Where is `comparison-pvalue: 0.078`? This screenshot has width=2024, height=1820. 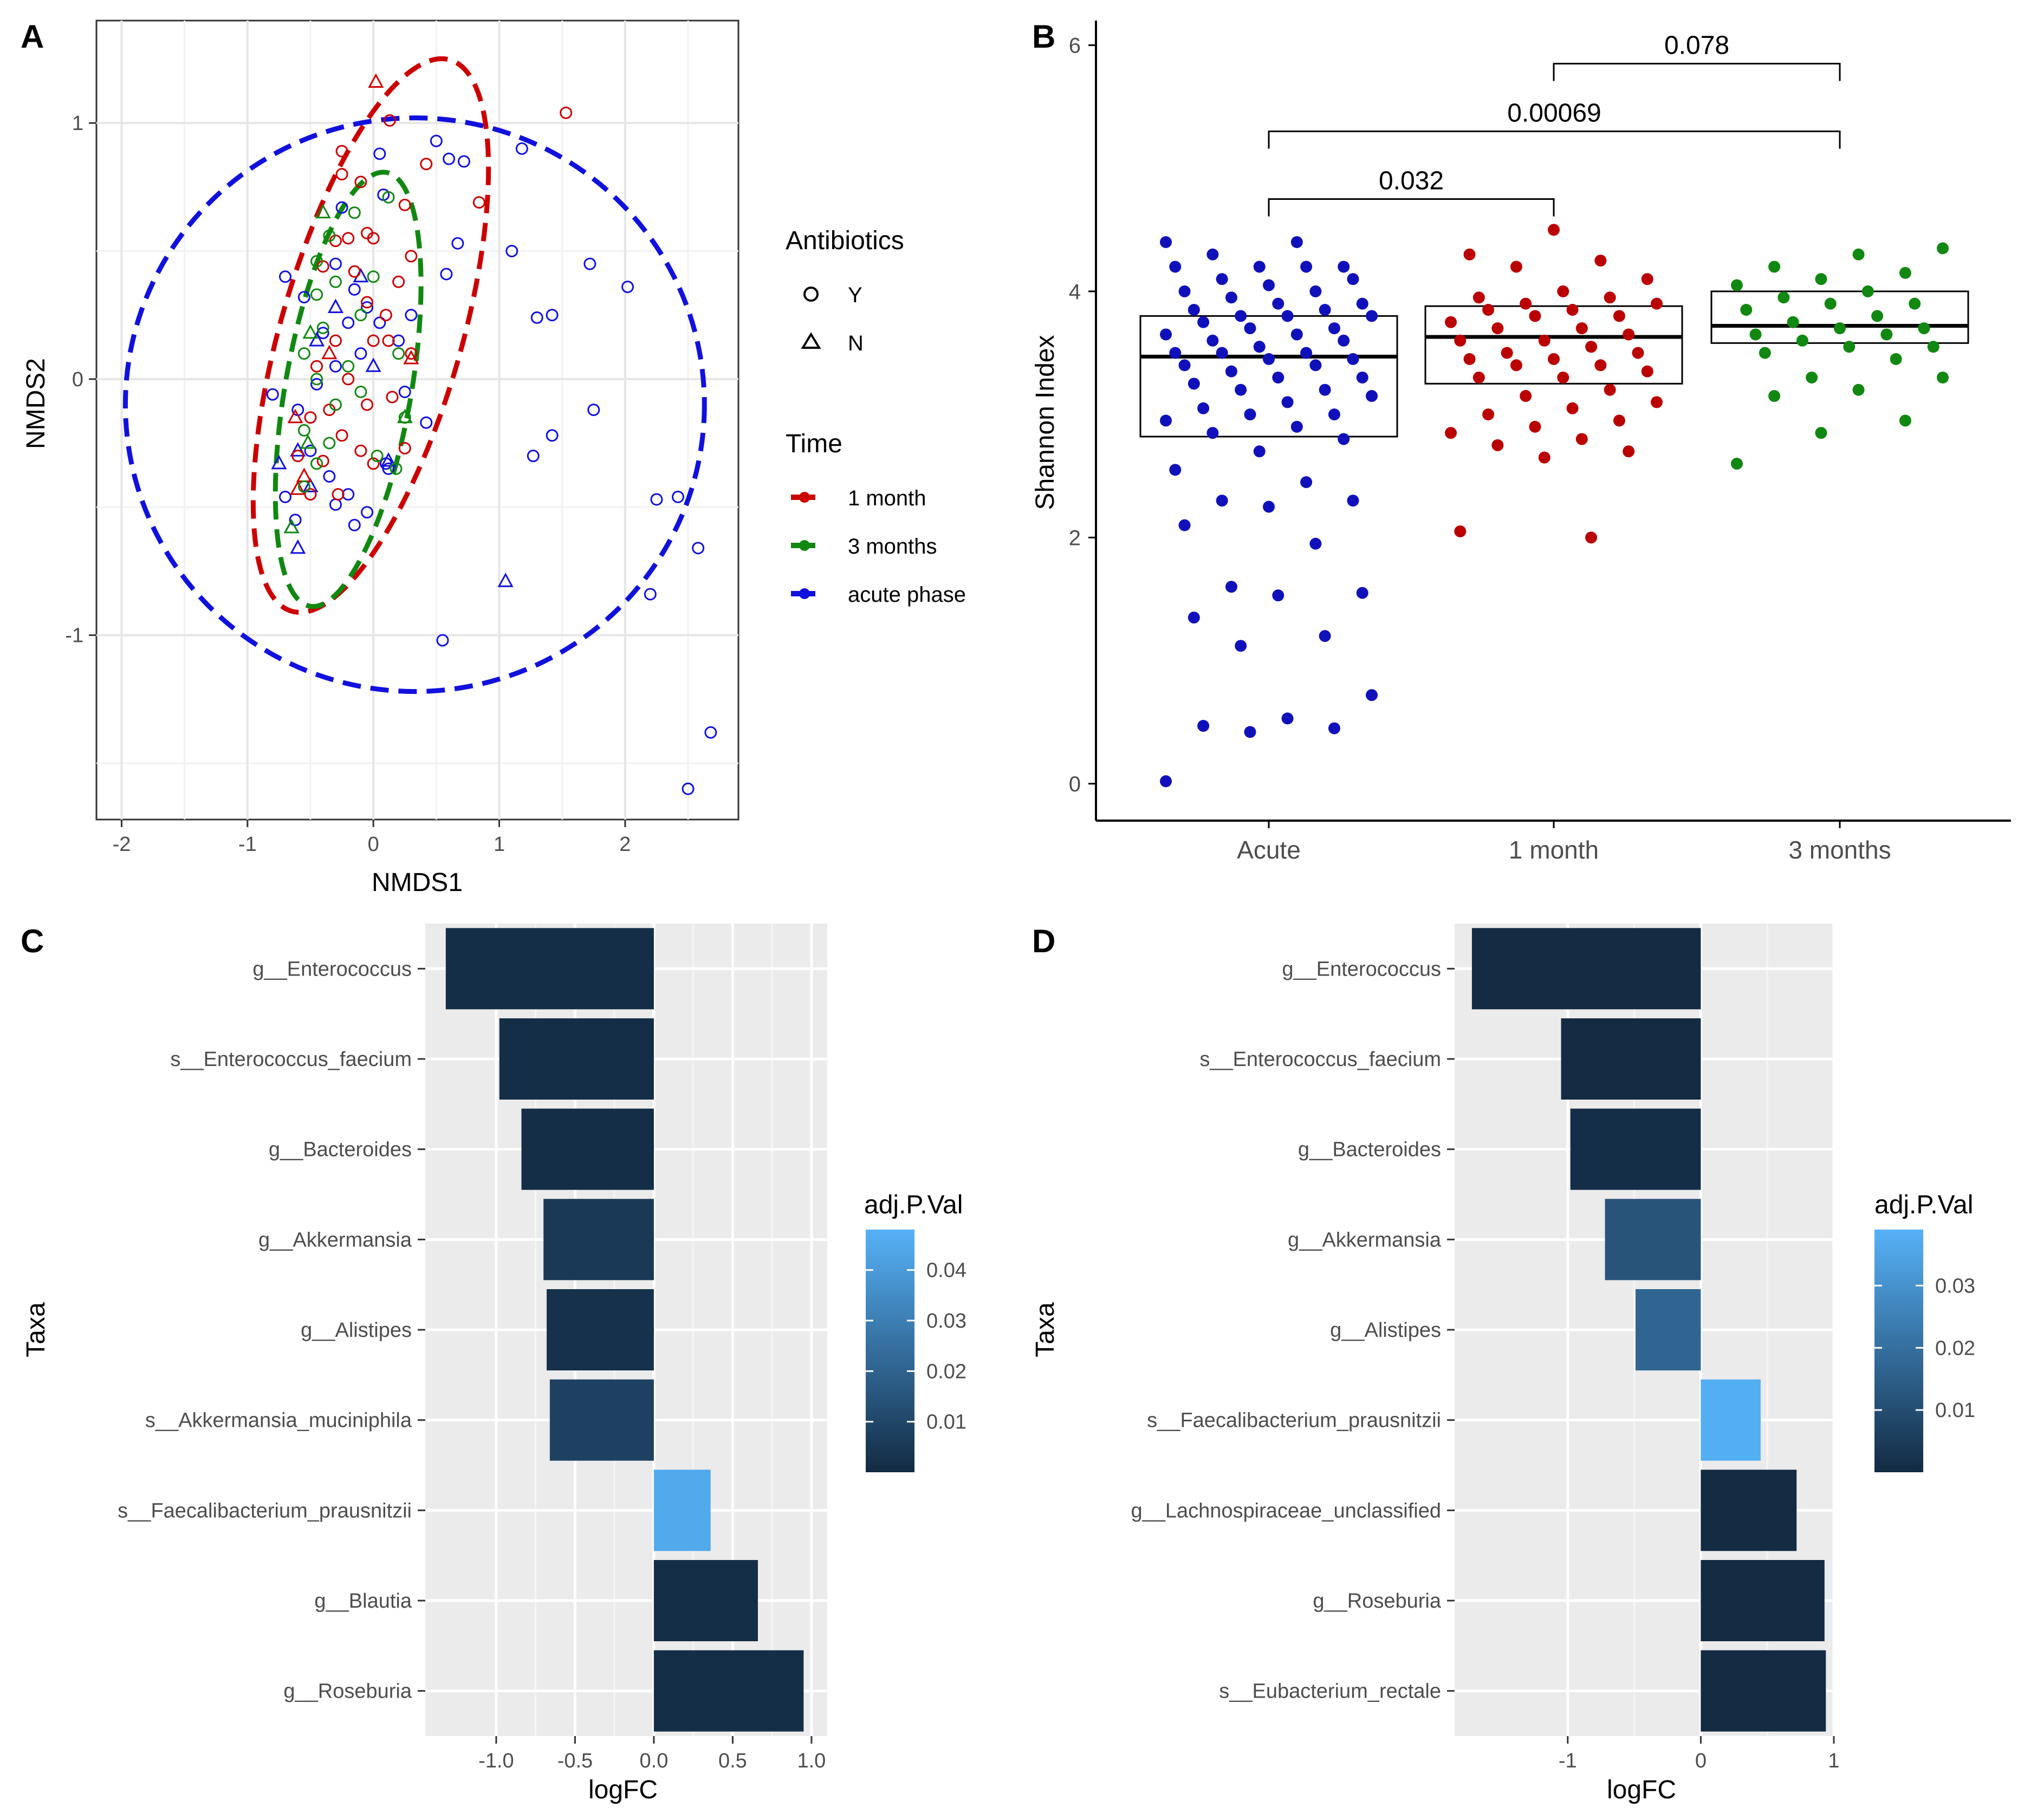
comparison-pvalue: 0.078 is located at coordinates (1696, 45).